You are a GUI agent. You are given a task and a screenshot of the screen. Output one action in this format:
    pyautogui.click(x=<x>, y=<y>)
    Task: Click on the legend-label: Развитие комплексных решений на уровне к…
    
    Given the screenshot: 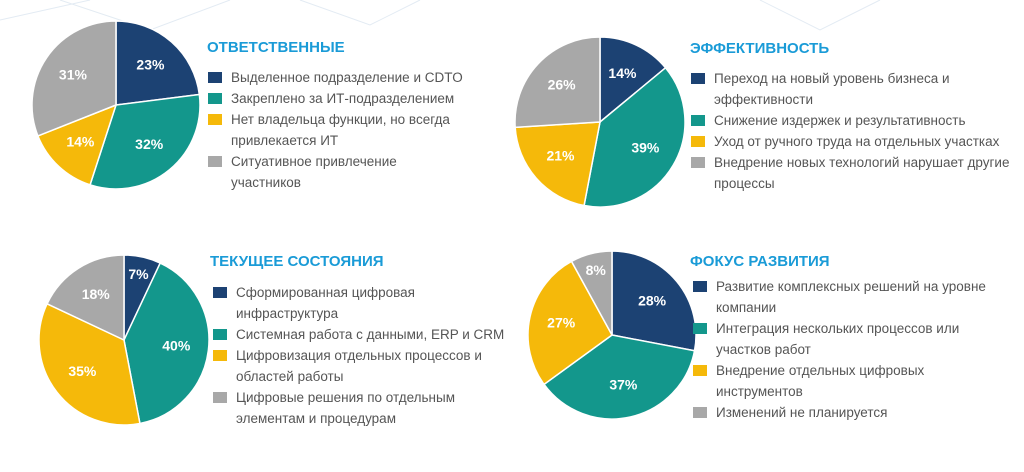 What is the action you would take?
    pyautogui.click(x=851, y=297)
    